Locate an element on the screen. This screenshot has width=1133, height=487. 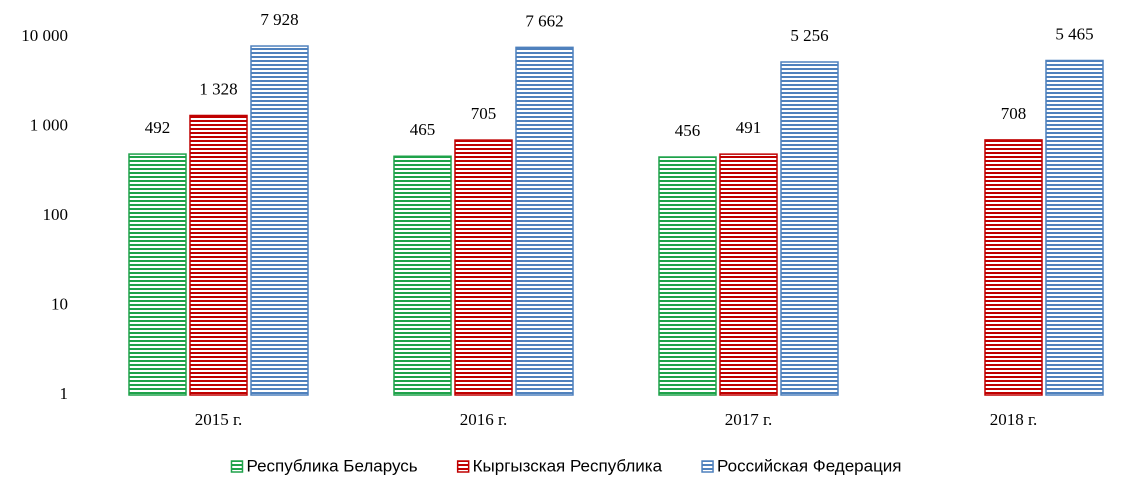
y-tick-label: 1 is located at coordinates (64, 393).